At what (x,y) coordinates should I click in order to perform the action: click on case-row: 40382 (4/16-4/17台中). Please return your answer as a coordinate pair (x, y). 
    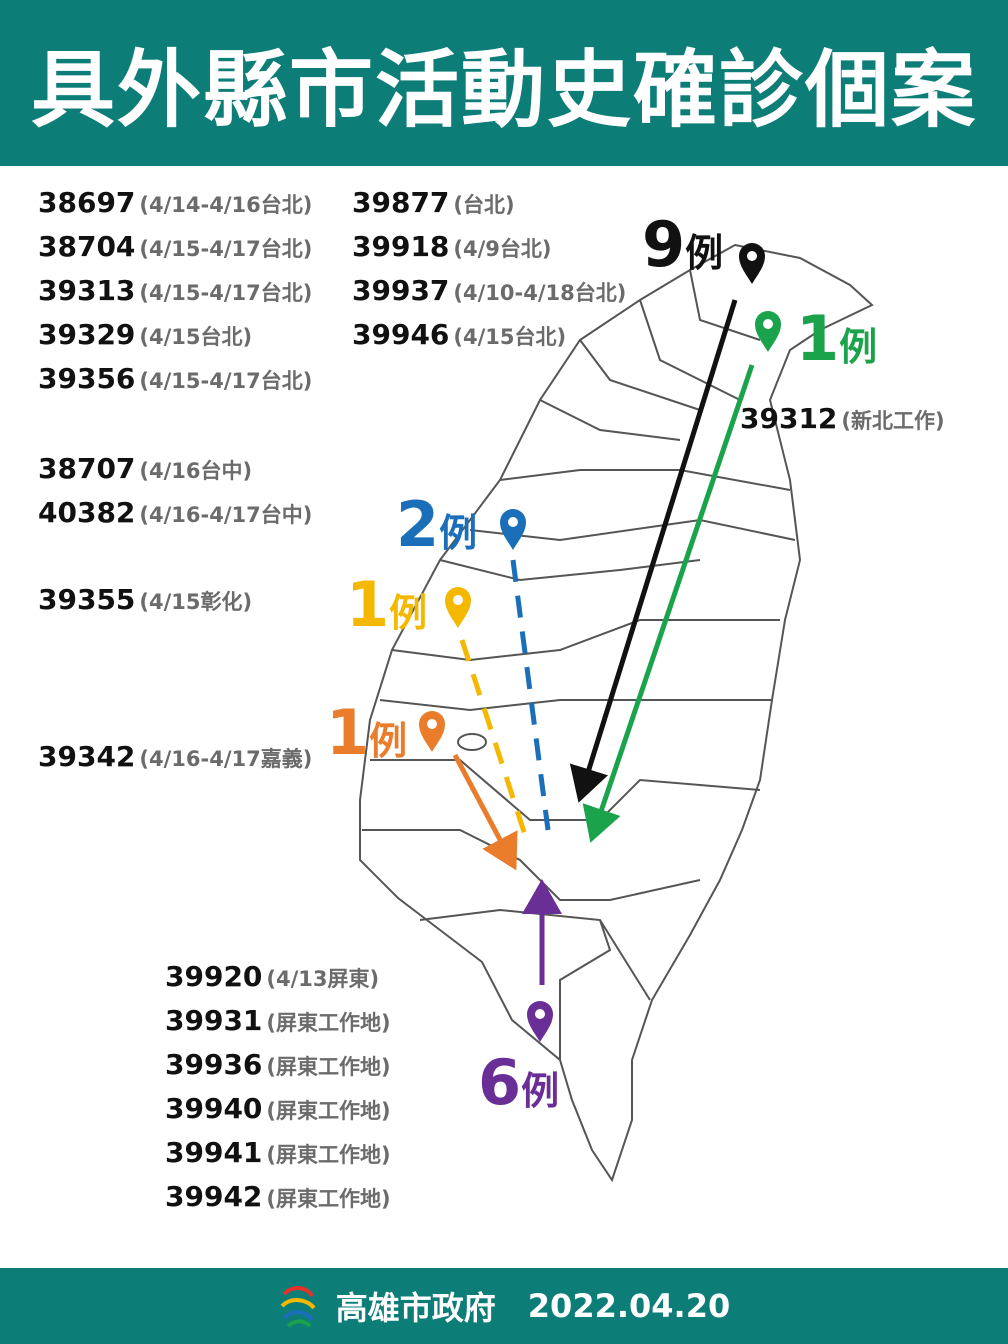
    Looking at the image, I should click on (175, 515).